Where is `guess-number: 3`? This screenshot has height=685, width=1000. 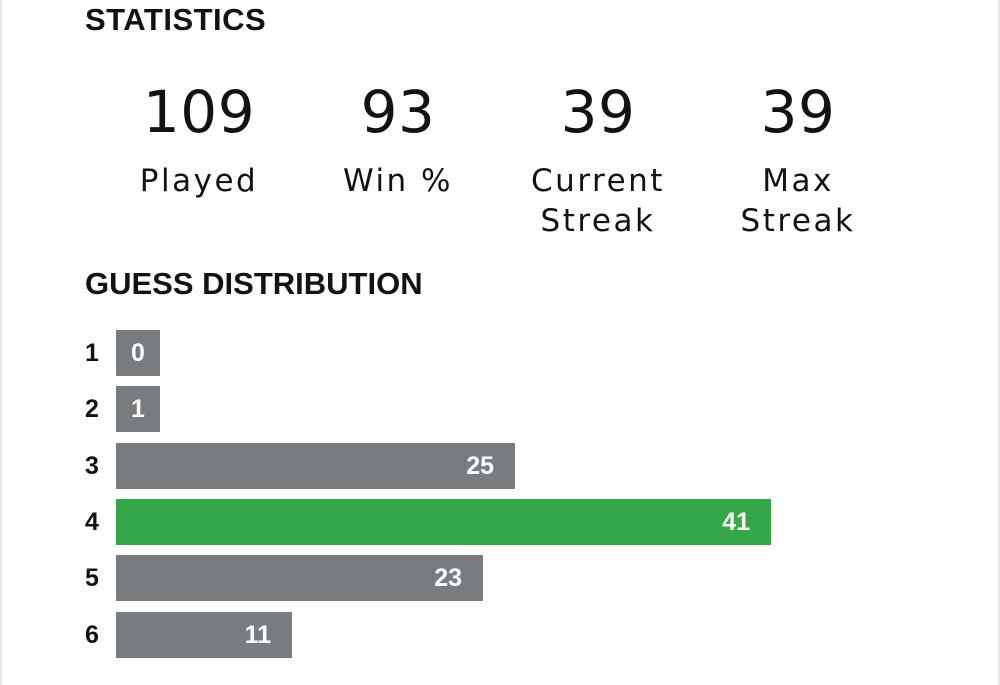
guess-number: 3 is located at coordinates (92, 466).